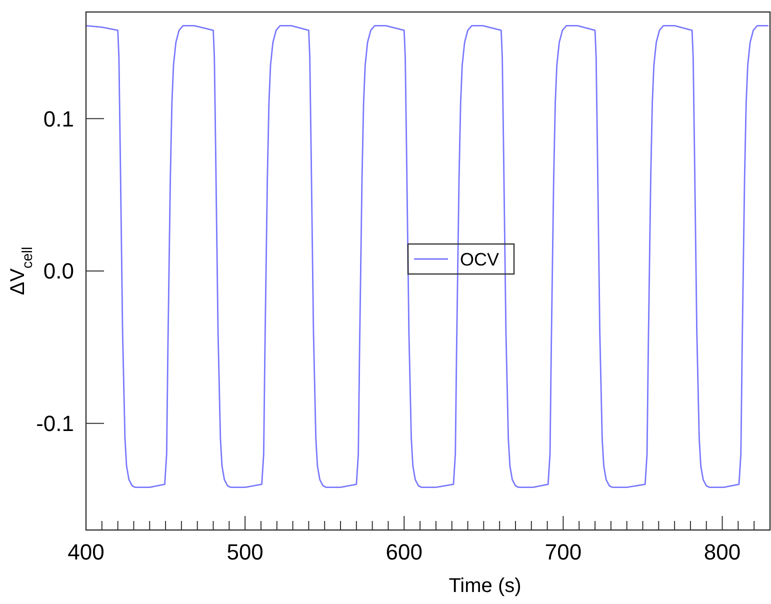 Image resolution: width=771 pixels, height=604 pixels. I want to click on x-tick-label: 700, so click(563, 552).